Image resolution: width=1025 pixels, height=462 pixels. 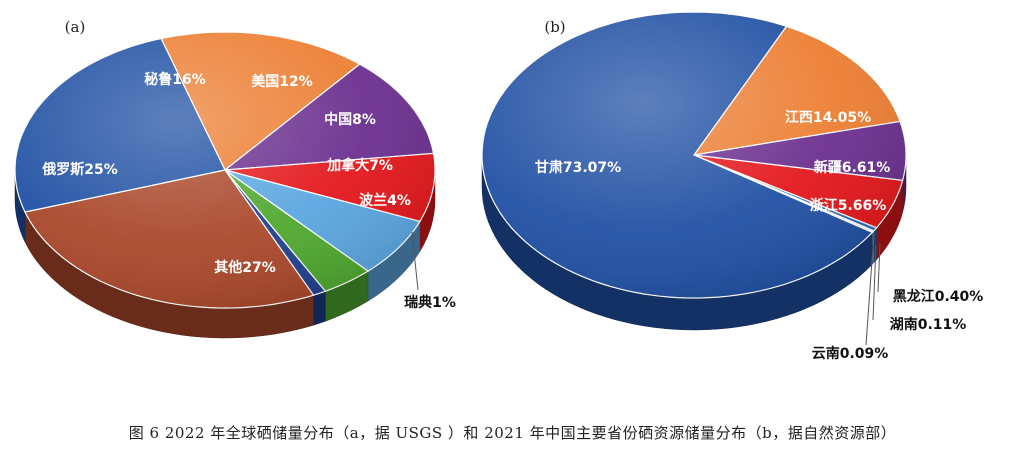 I want to click on slice-label: 江西14.05%, so click(x=828, y=117).